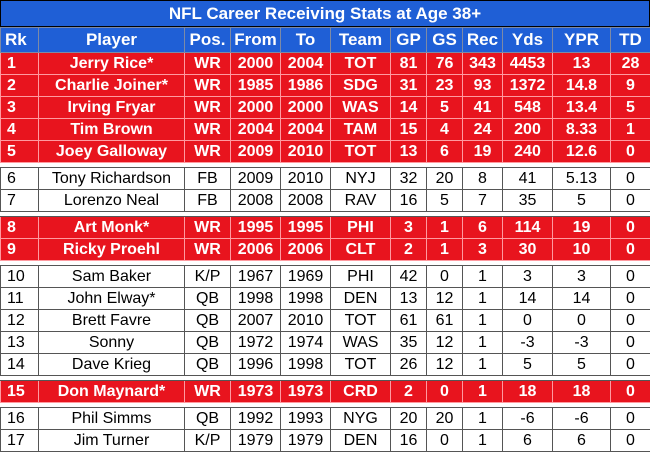 The height and width of the screenshot is (452, 650). I want to click on cell-yds: 35, so click(528, 201).